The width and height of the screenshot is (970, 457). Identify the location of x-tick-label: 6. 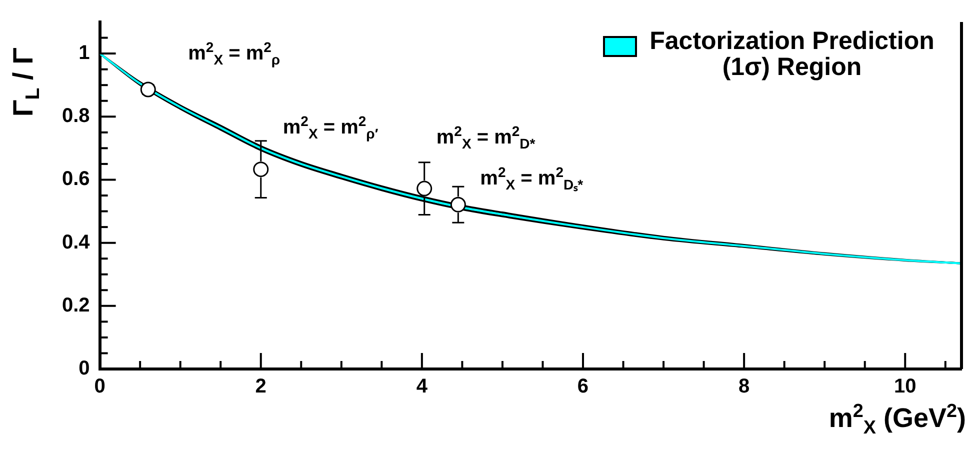
(583, 387).